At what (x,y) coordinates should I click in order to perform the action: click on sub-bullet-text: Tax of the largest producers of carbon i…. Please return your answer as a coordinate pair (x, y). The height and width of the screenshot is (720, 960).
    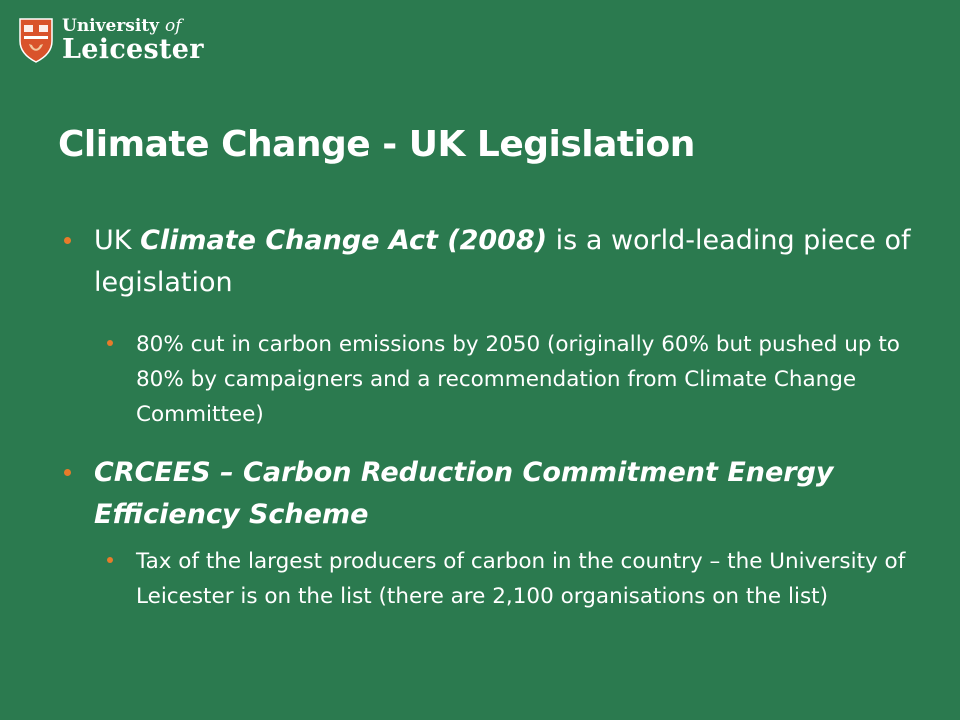
    Looking at the image, I should click on (521, 579).